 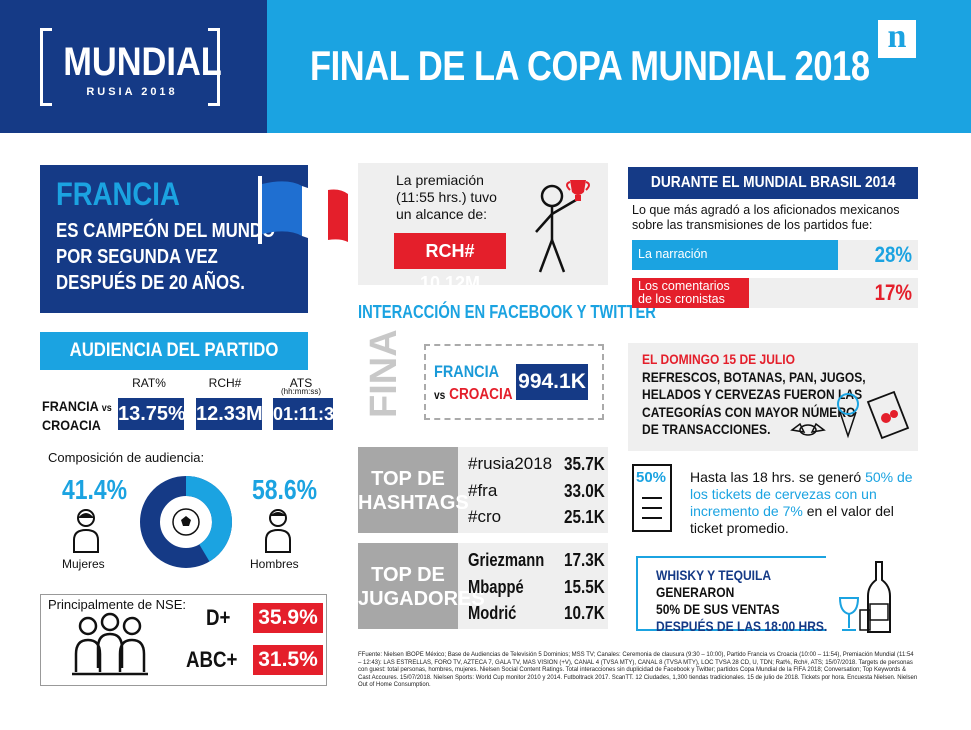 I want to click on donut-women-segment, so click(x=186, y=522).